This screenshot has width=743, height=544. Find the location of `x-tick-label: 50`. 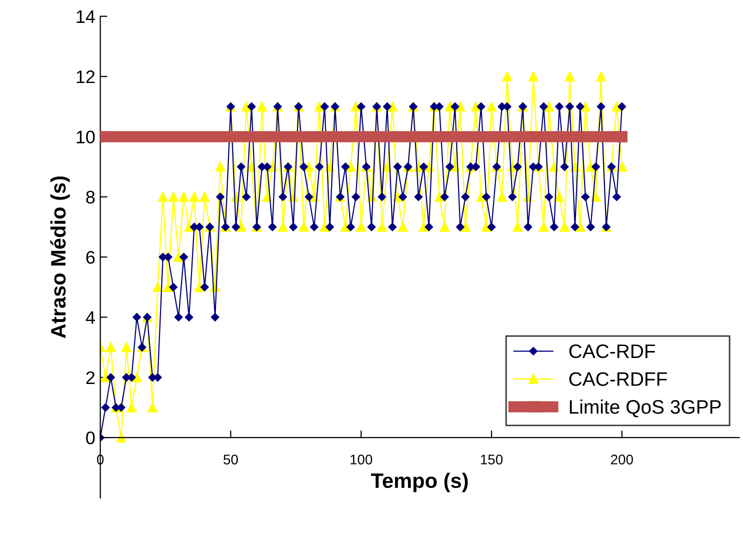

x-tick-label: 50 is located at coordinates (231, 459).